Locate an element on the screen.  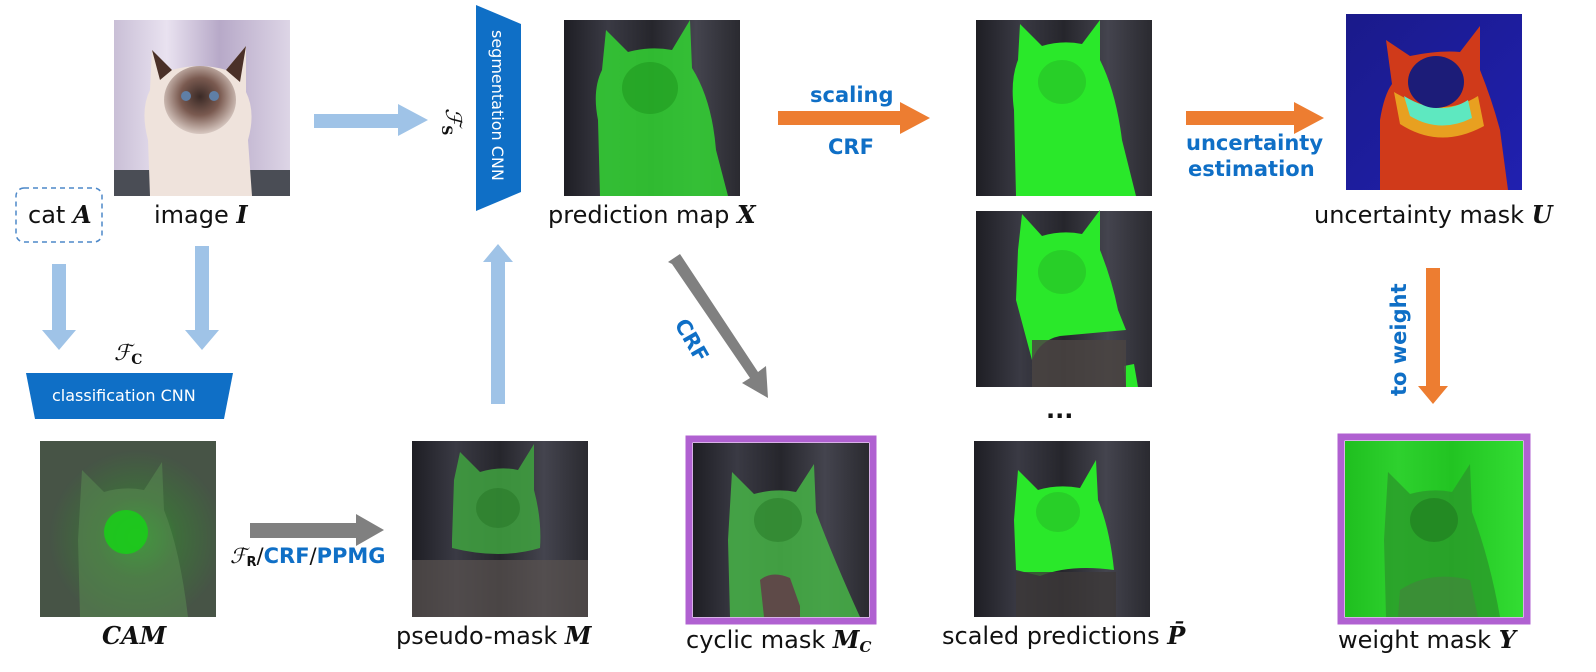
arrow-scaling-crf is located at coordinates (854, 118).